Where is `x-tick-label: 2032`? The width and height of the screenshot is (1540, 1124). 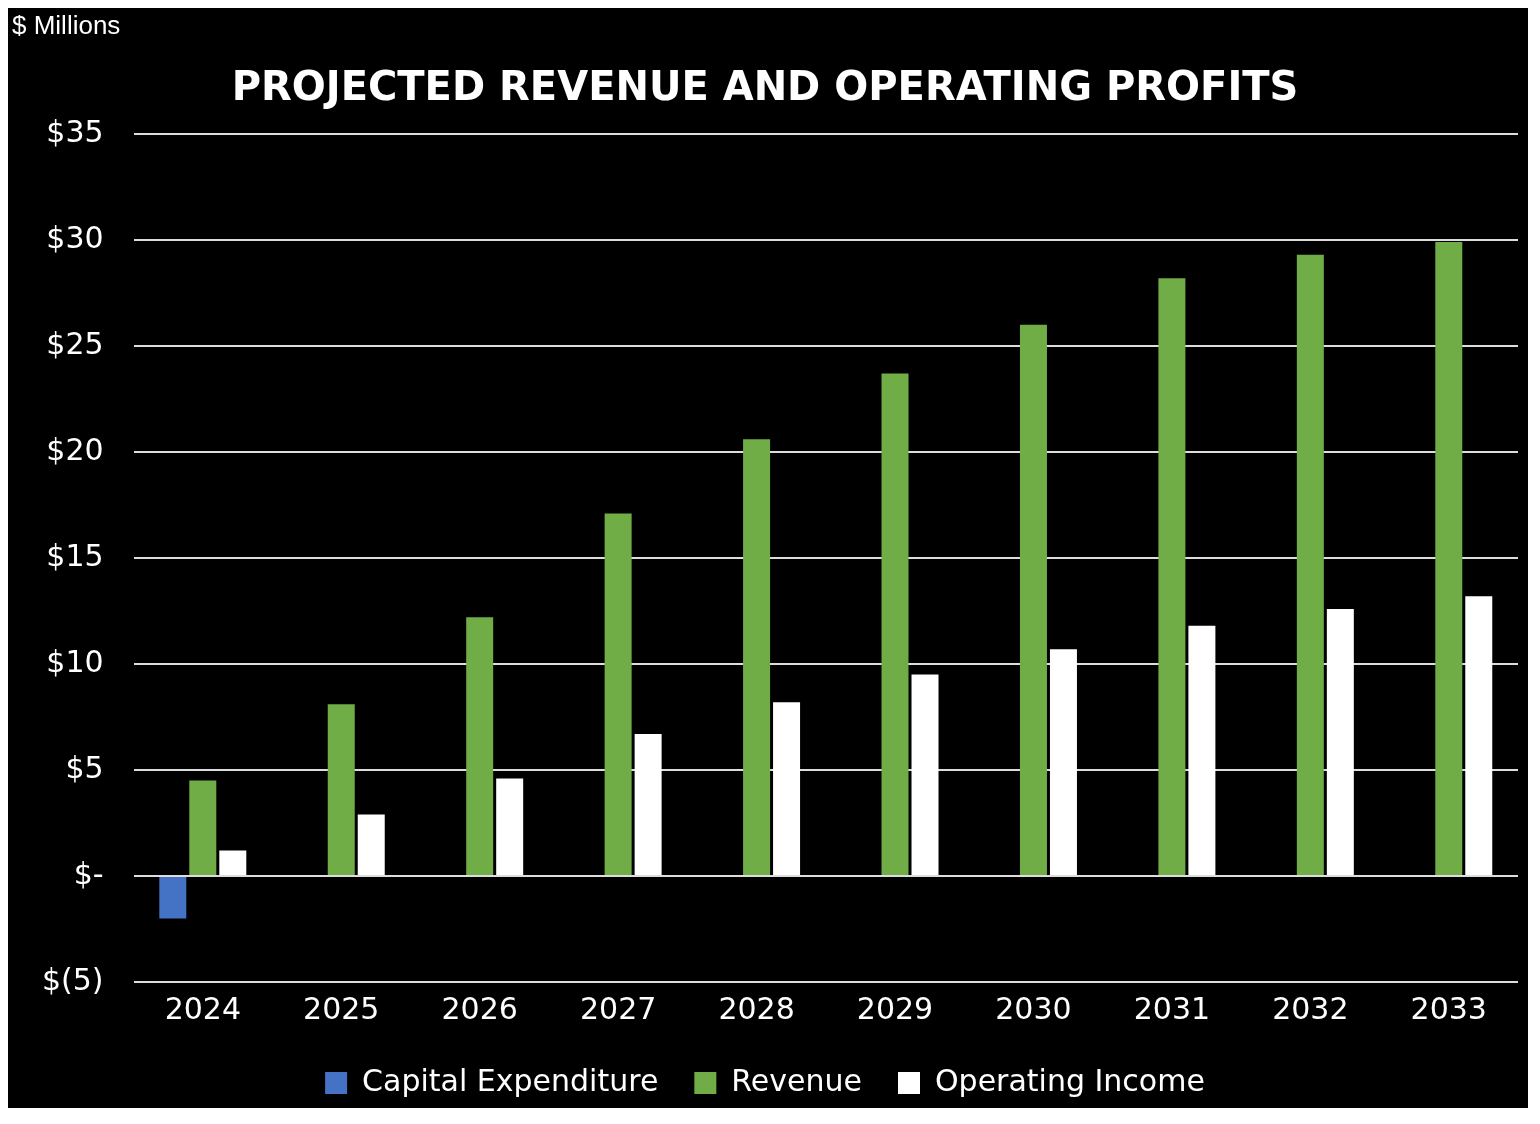
x-tick-label: 2032 is located at coordinates (1310, 1008).